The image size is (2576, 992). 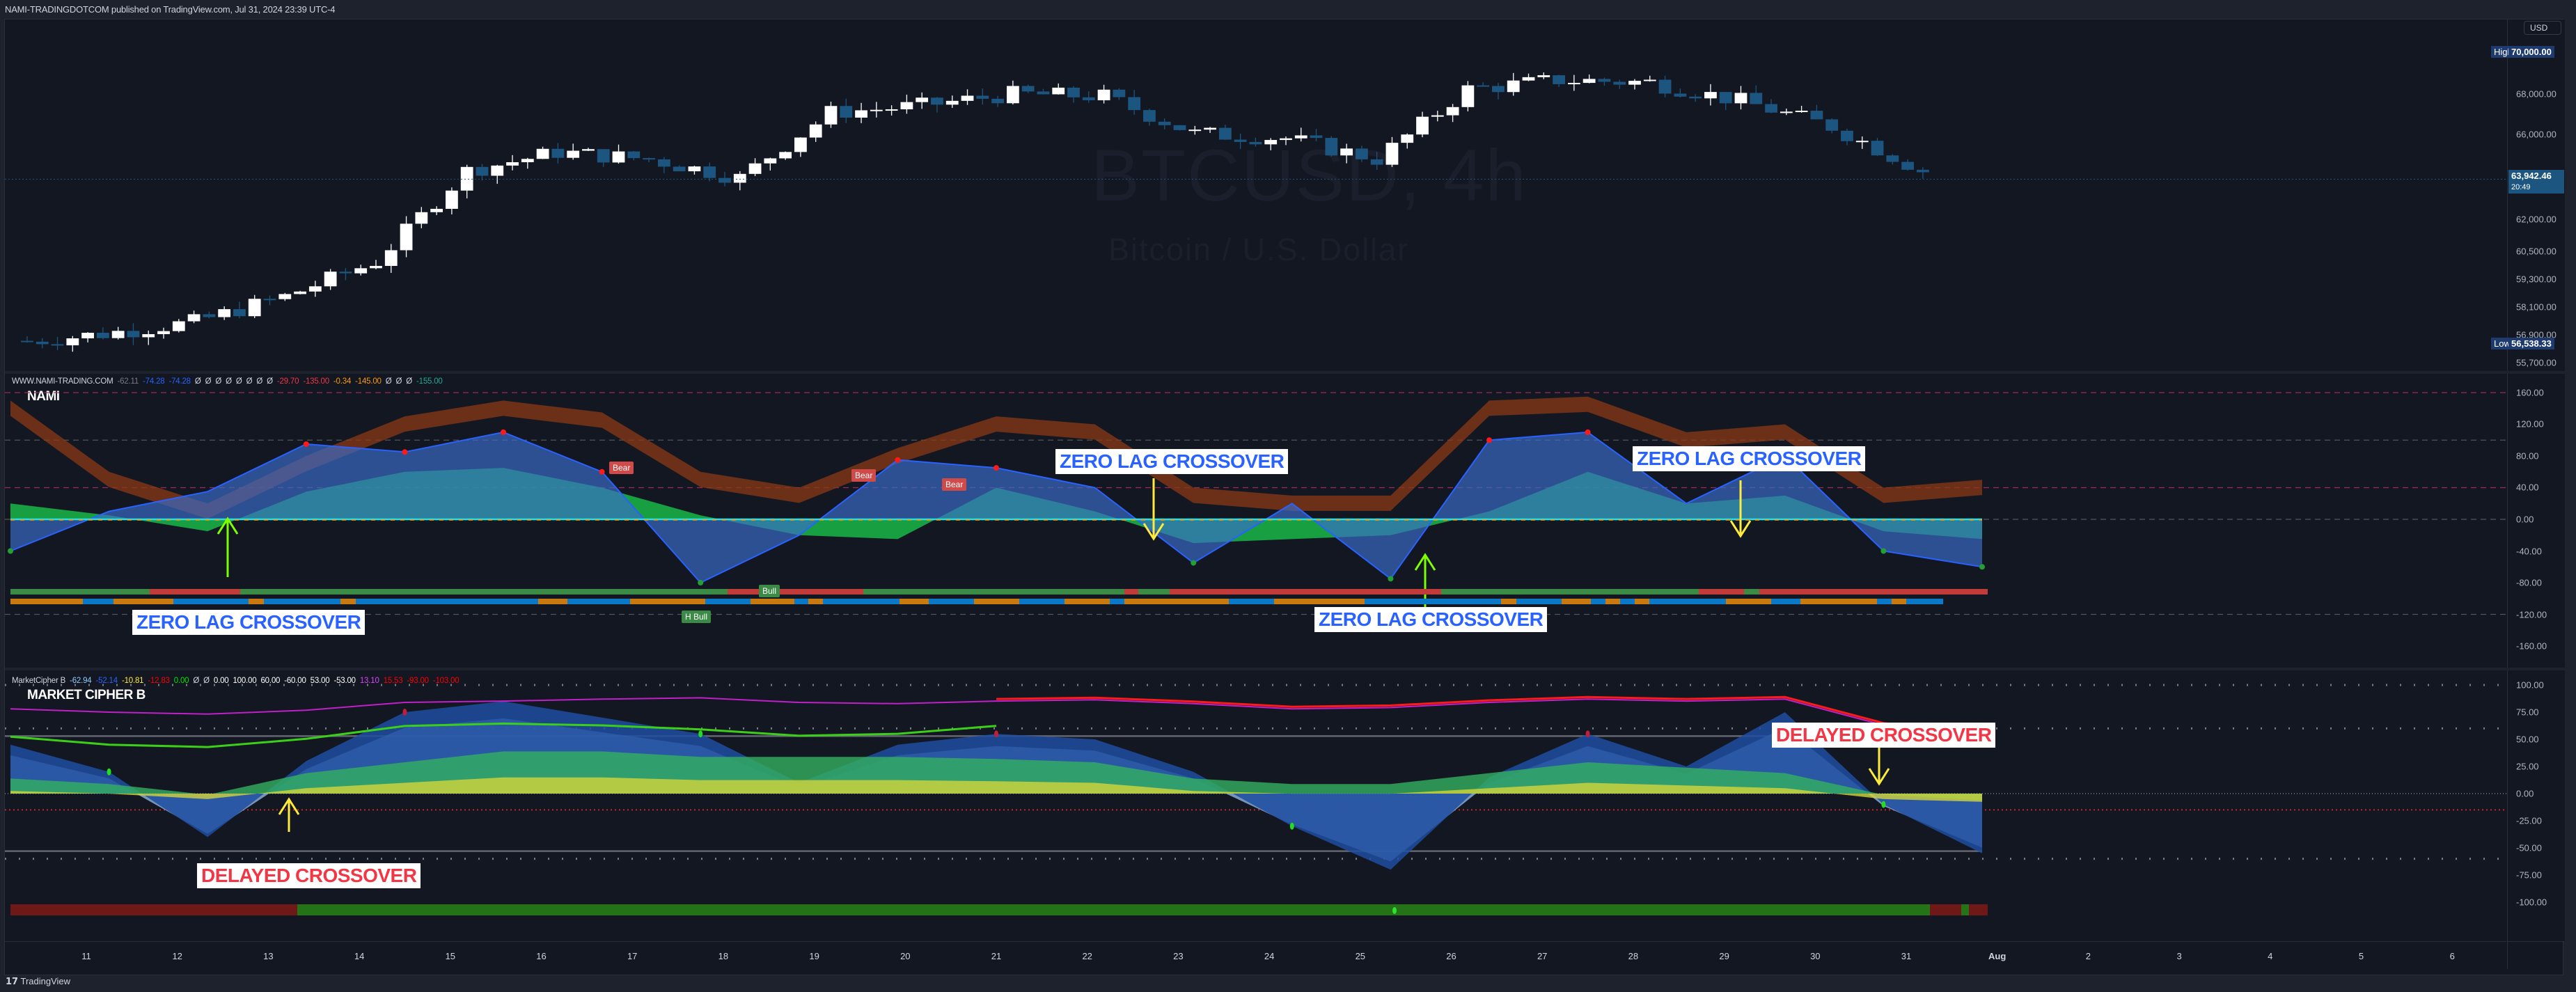 What do you see at coordinates (1309, 175) in the screenshot?
I see `symbol-watermark: BTCUSD, 4h` at bounding box center [1309, 175].